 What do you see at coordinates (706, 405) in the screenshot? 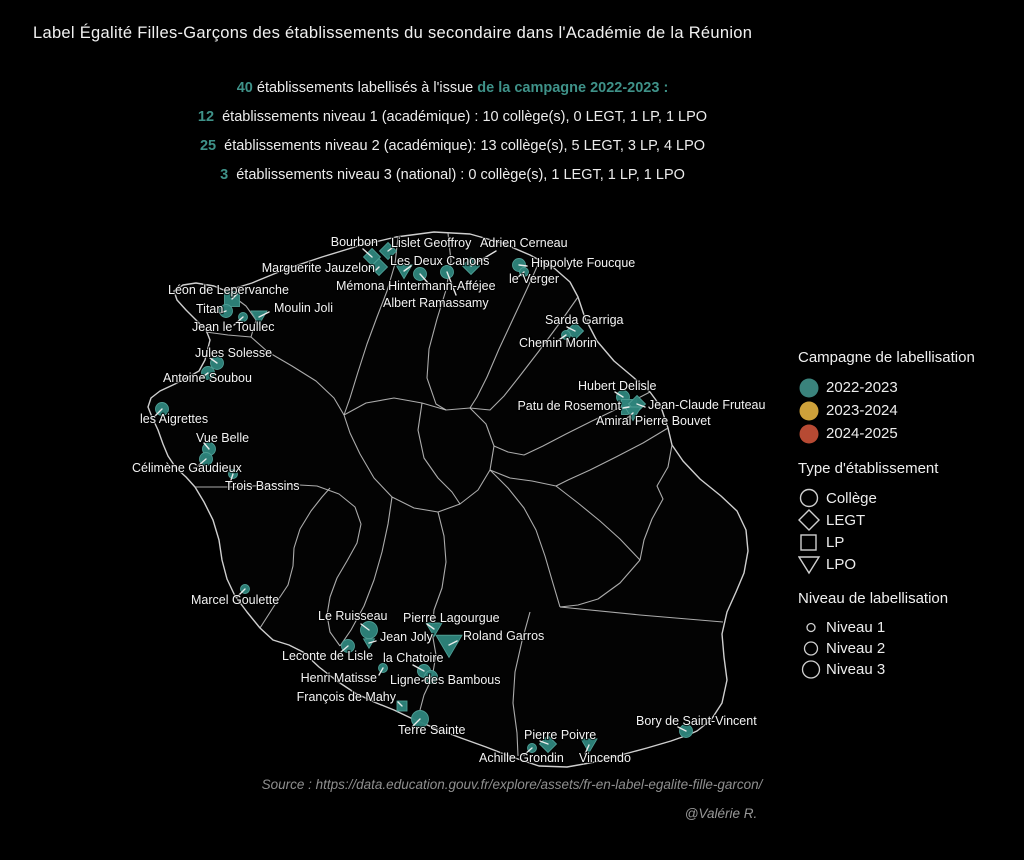
I see `school-label: Jean-Claude Fruteau` at bounding box center [706, 405].